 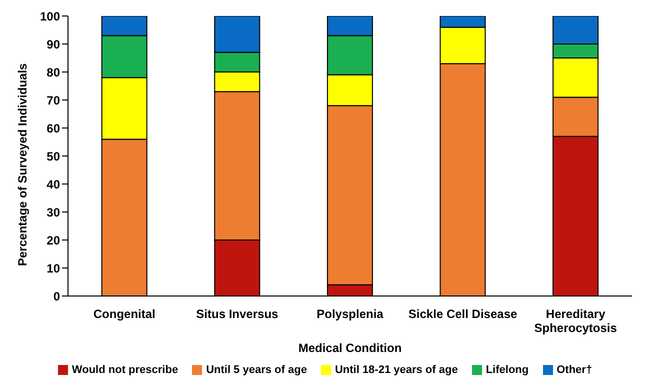 I want to click on y-tick-label: 30, so click(x=53, y=212).